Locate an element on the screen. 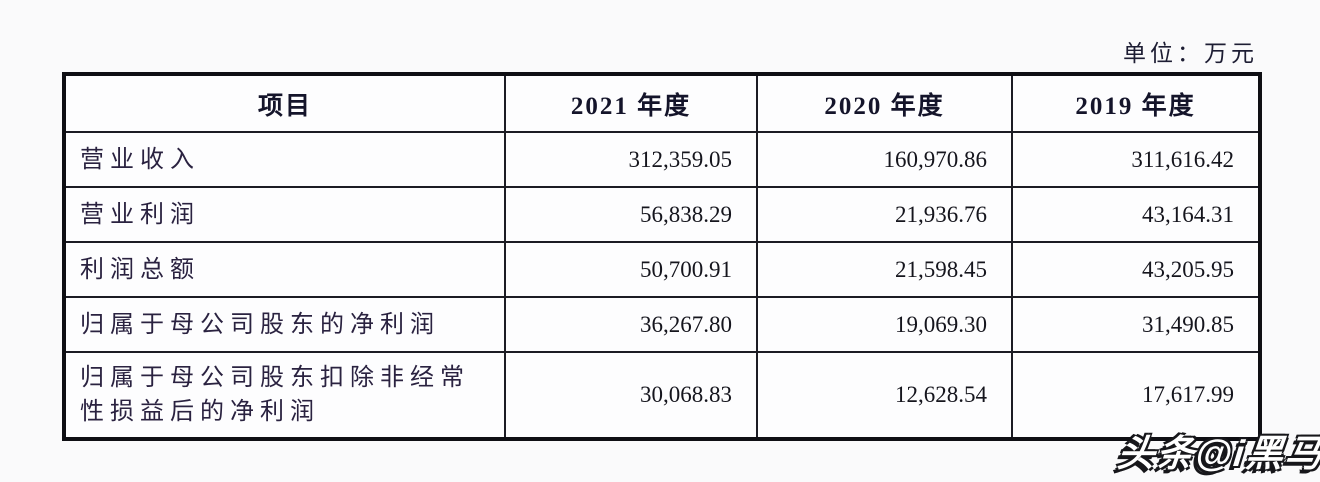  row-value: 17,617.99 is located at coordinates (1136, 395).